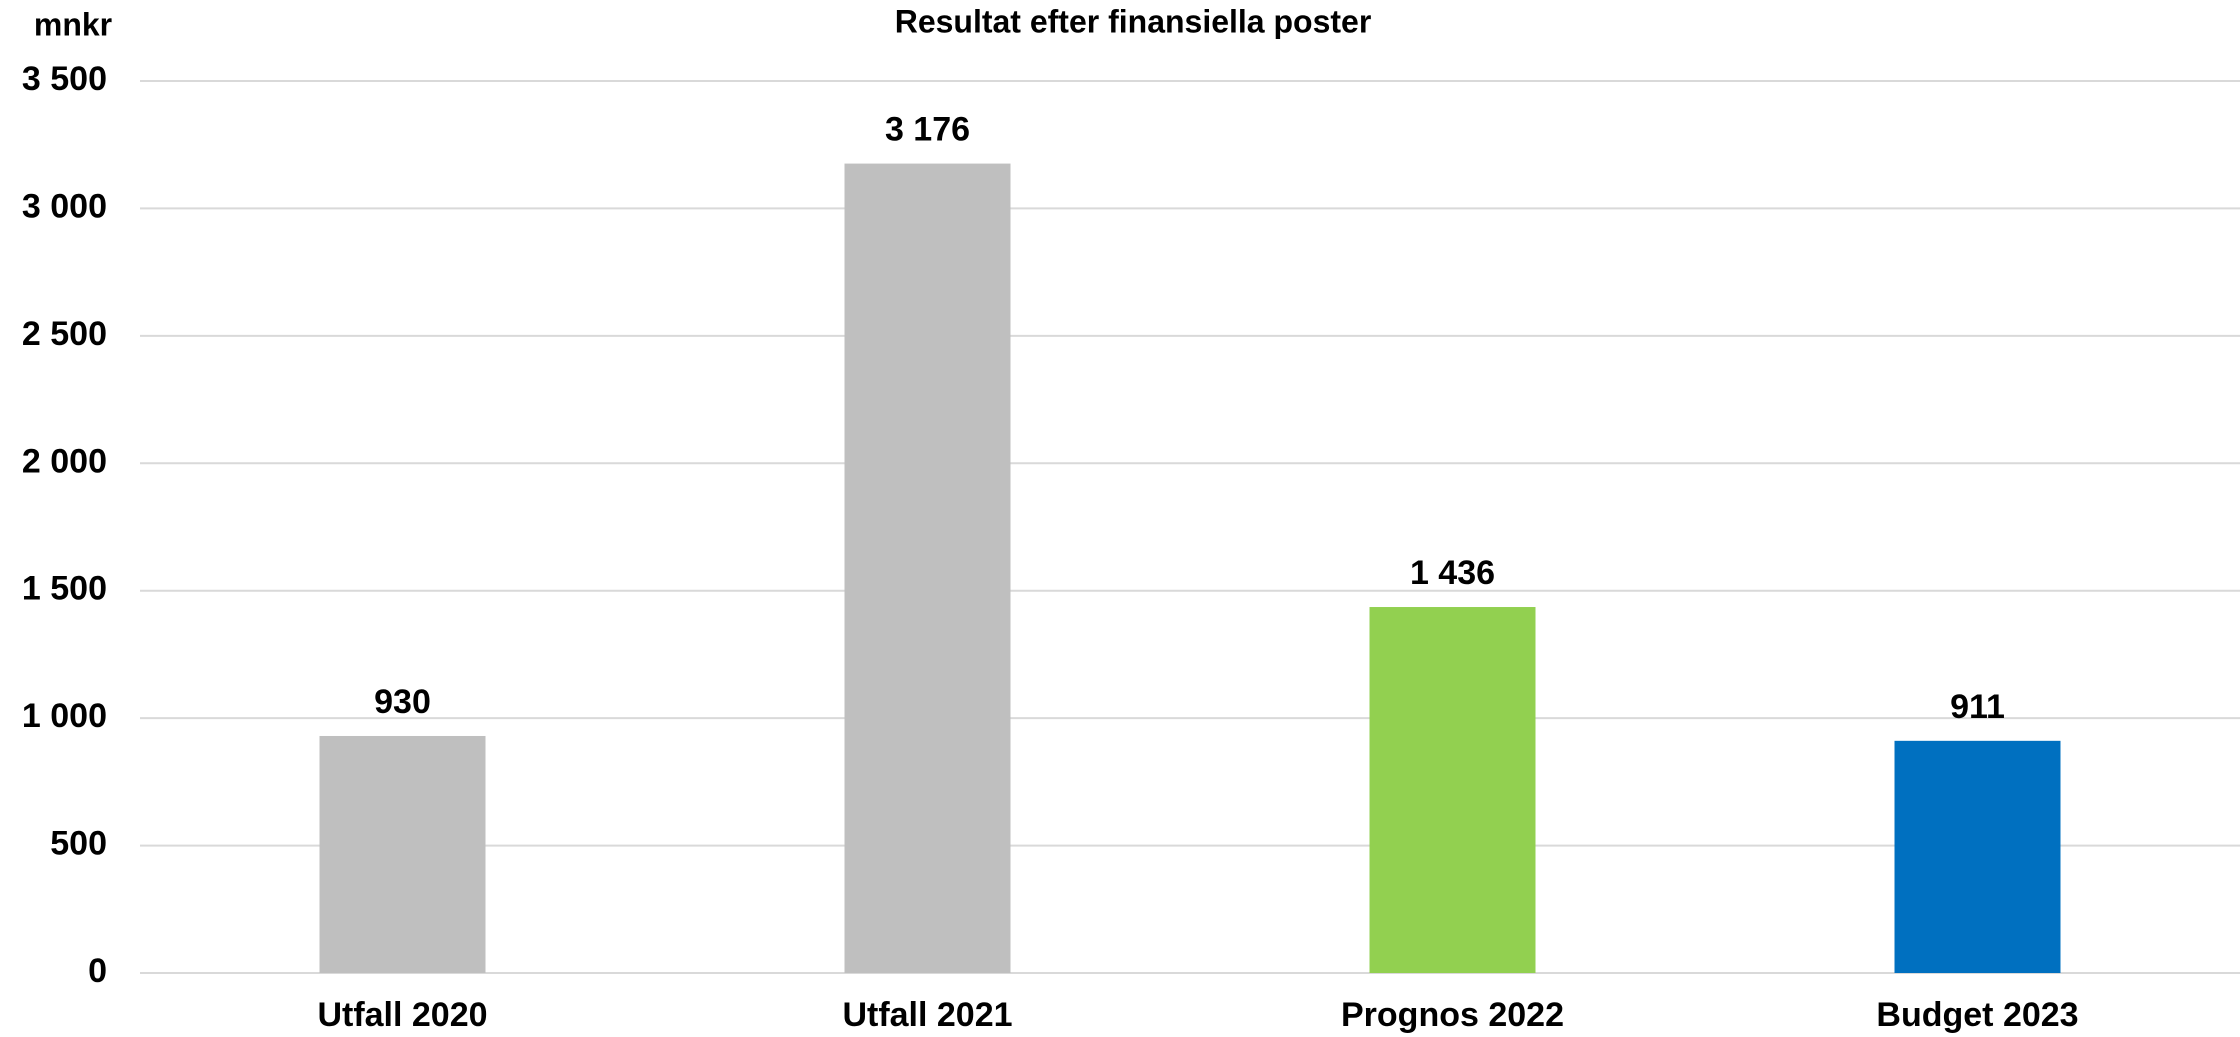 The height and width of the screenshot is (1037, 2240). I want to click on x-tick-label: Budget 2023, so click(1977, 1015).